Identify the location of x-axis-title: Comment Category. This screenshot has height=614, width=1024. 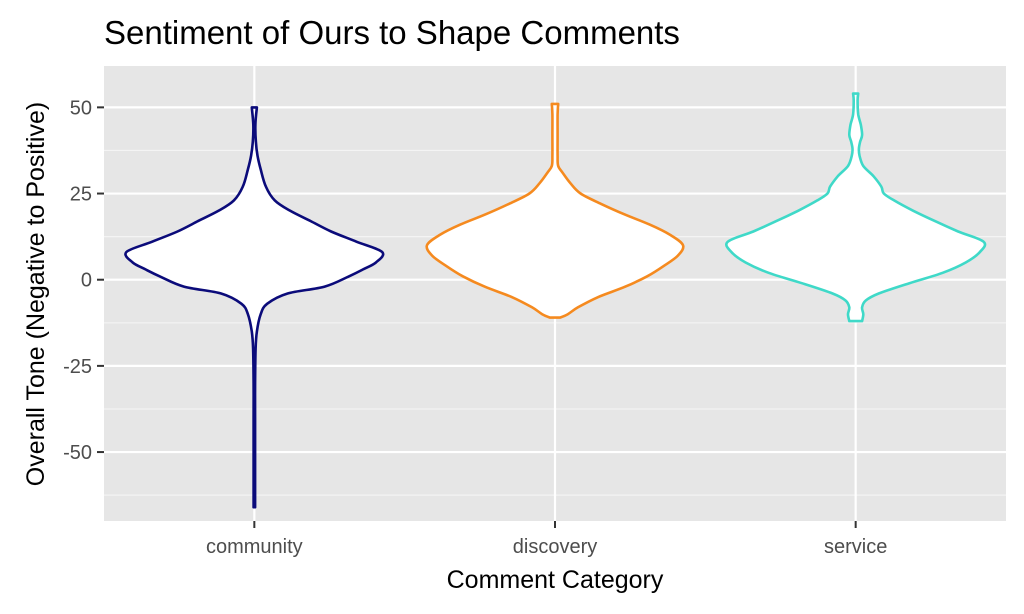
(555, 580).